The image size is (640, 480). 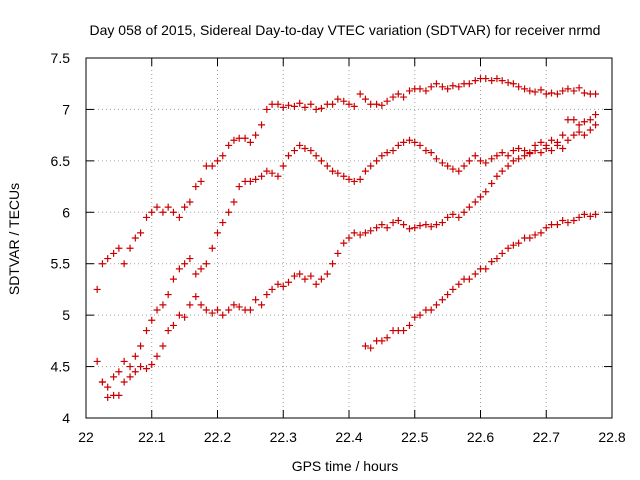 I want to click on x-tick-label: 22.7, so click(x=546, y=437).